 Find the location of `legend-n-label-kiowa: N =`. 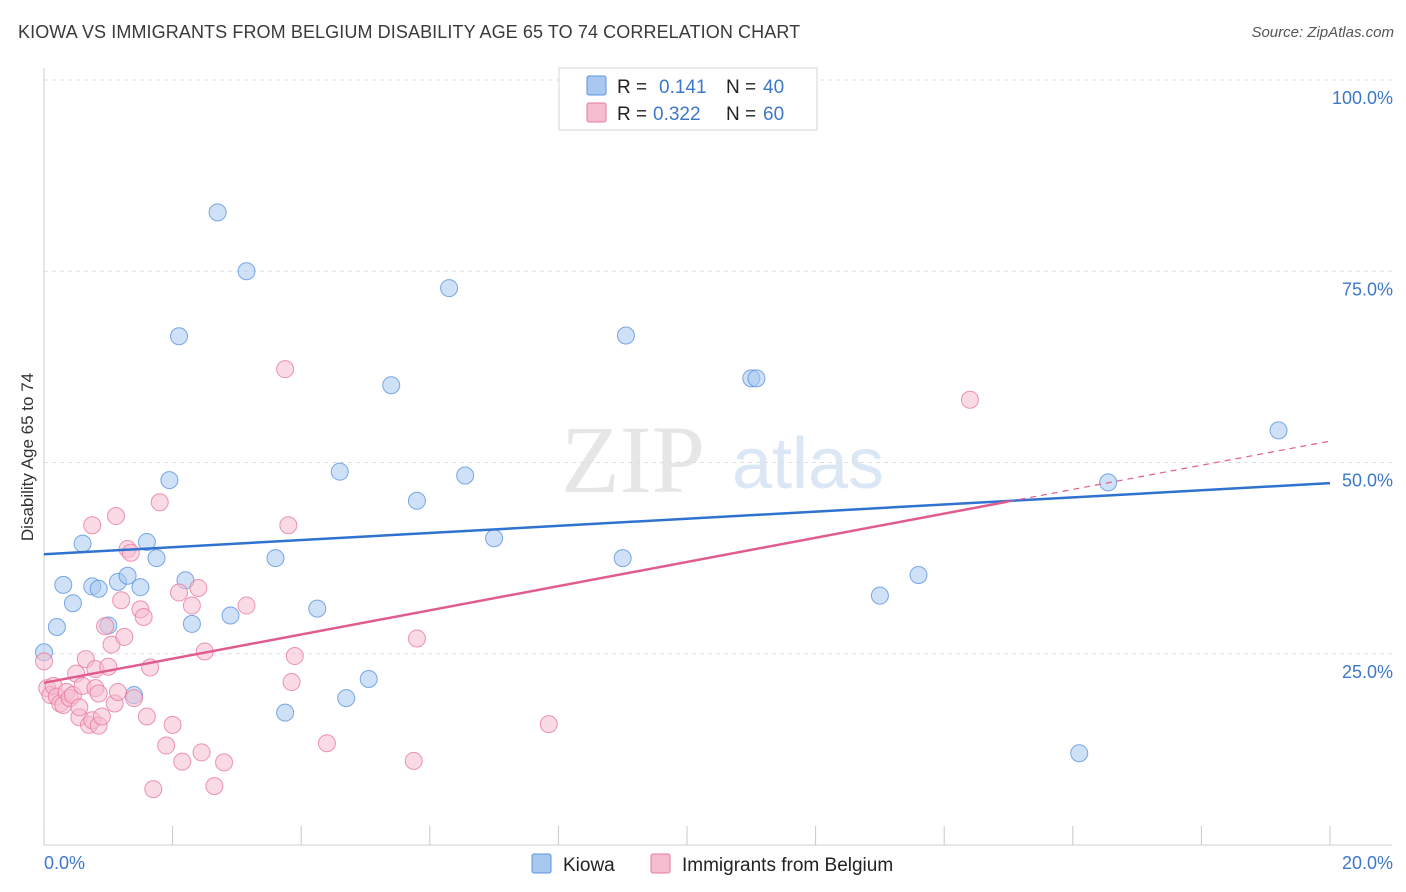

legend-n-label-kiowa: N = is located at coordinates (741, 87).